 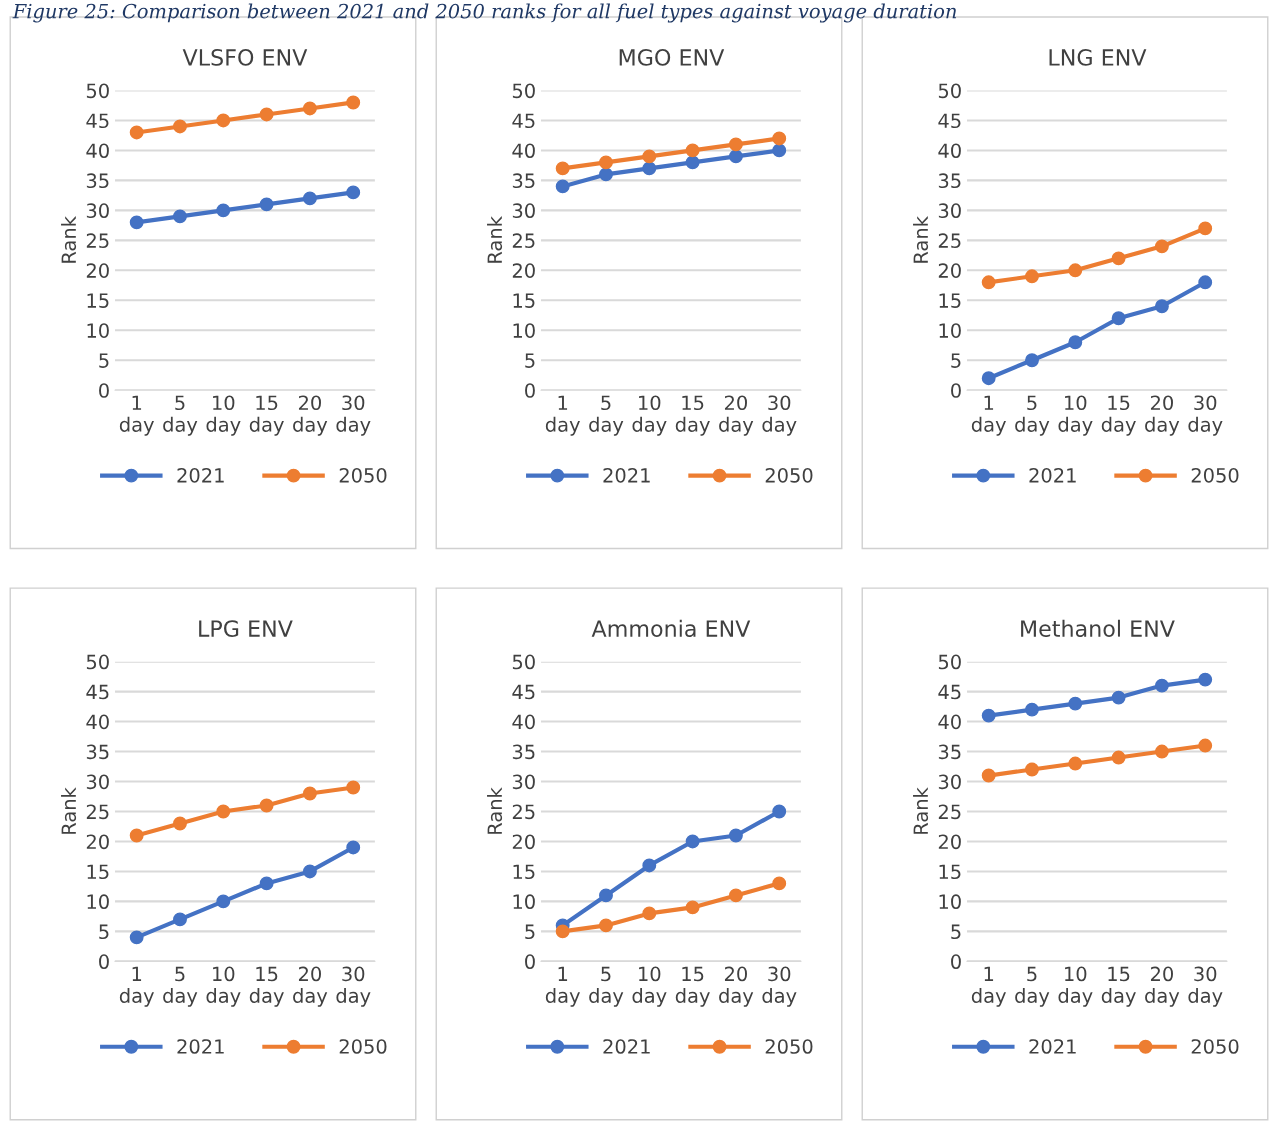 I want to click on y-tick-label: 45, so click(x=523, y=692).